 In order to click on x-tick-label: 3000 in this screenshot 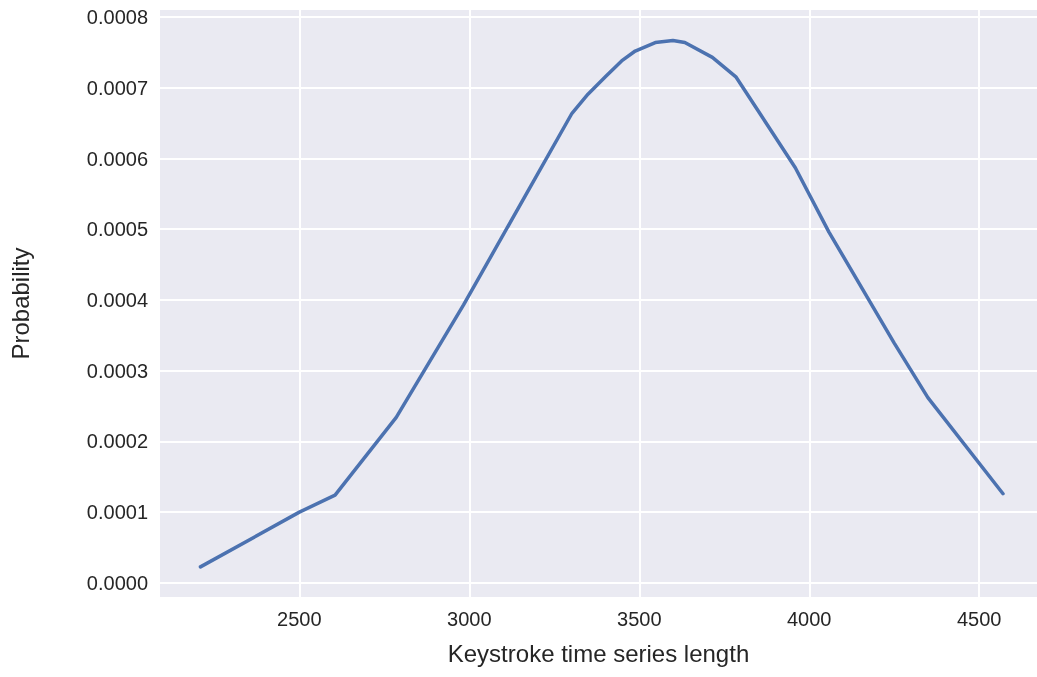, I will do `click(469, 619)`.